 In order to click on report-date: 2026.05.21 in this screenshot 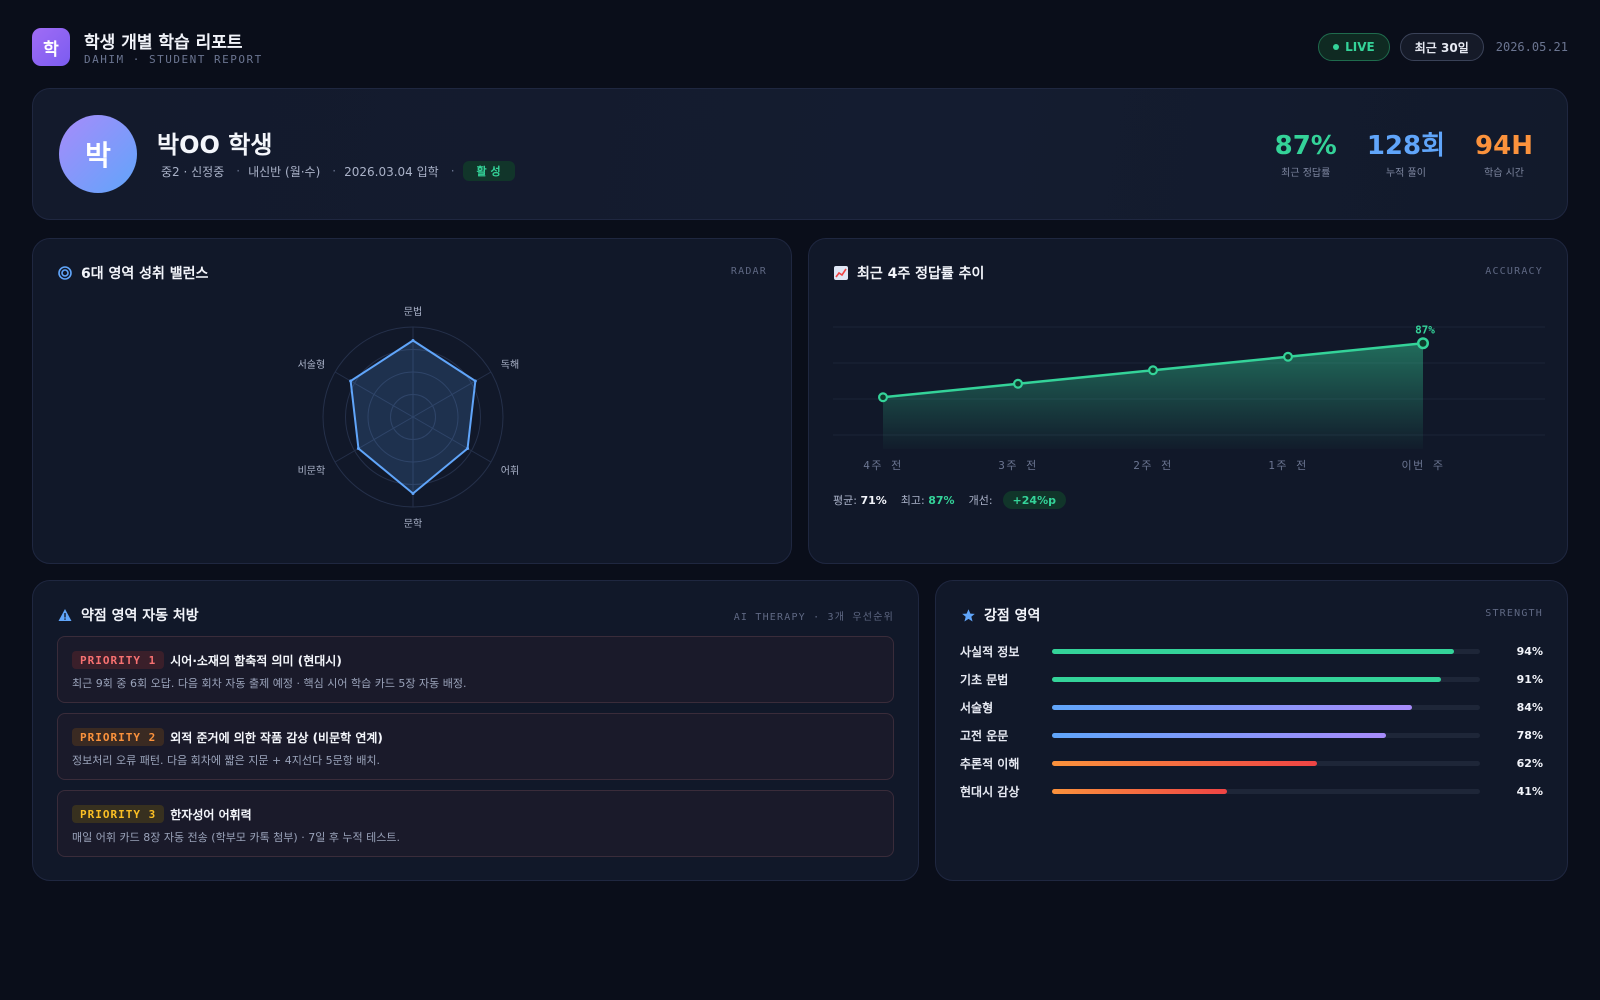, I will do `click(1531, 47)`.